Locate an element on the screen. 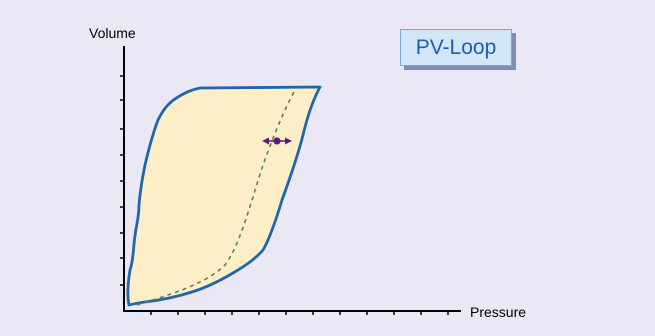 The width and height of the screenshot is (655, 336). x-axis-label: Pressure is located at coordinates (498, 312).